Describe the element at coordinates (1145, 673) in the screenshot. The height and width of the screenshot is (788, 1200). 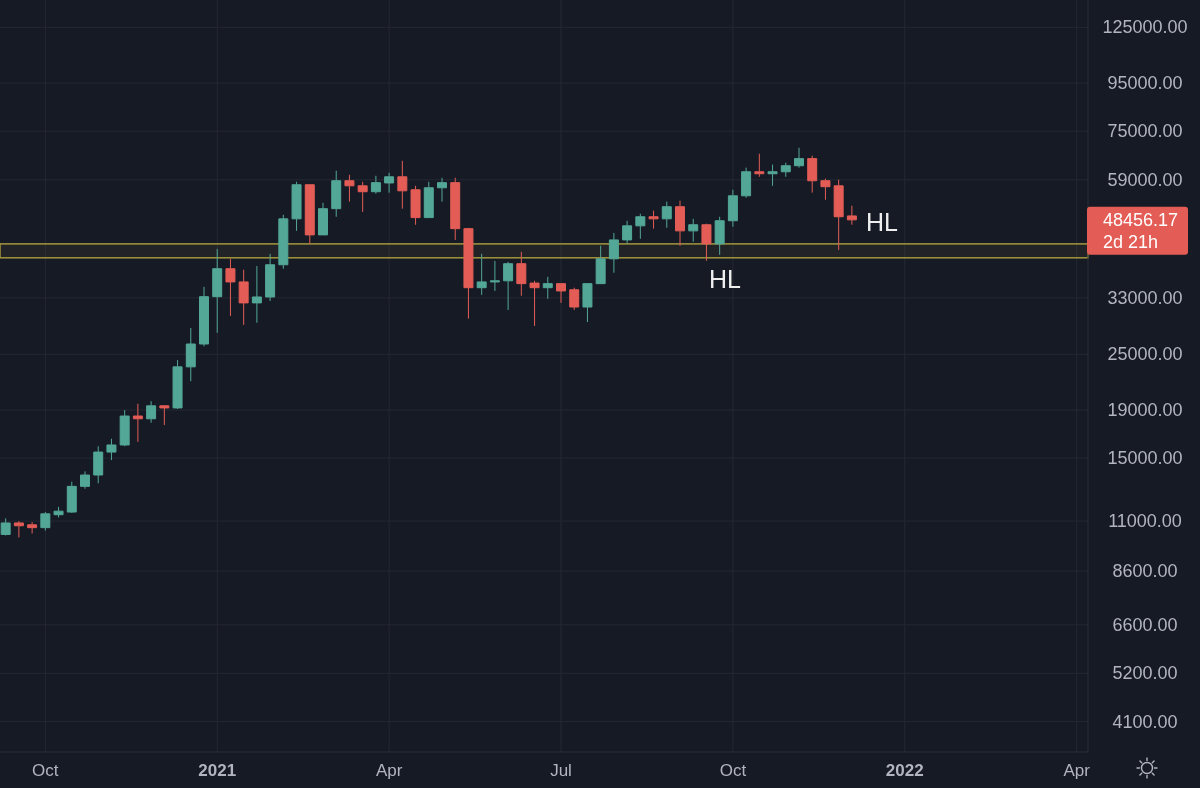
I see `y-tick-label: 5200.00` at that location.